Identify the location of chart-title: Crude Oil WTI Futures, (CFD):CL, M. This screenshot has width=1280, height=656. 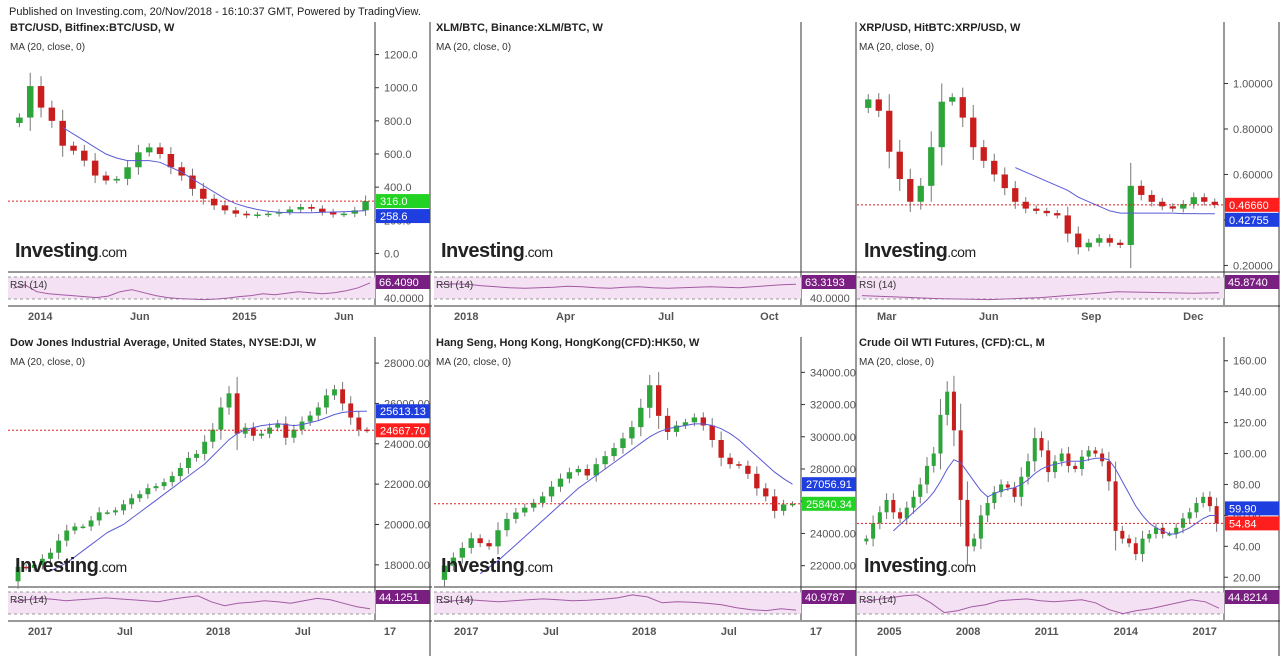
(952, 343).